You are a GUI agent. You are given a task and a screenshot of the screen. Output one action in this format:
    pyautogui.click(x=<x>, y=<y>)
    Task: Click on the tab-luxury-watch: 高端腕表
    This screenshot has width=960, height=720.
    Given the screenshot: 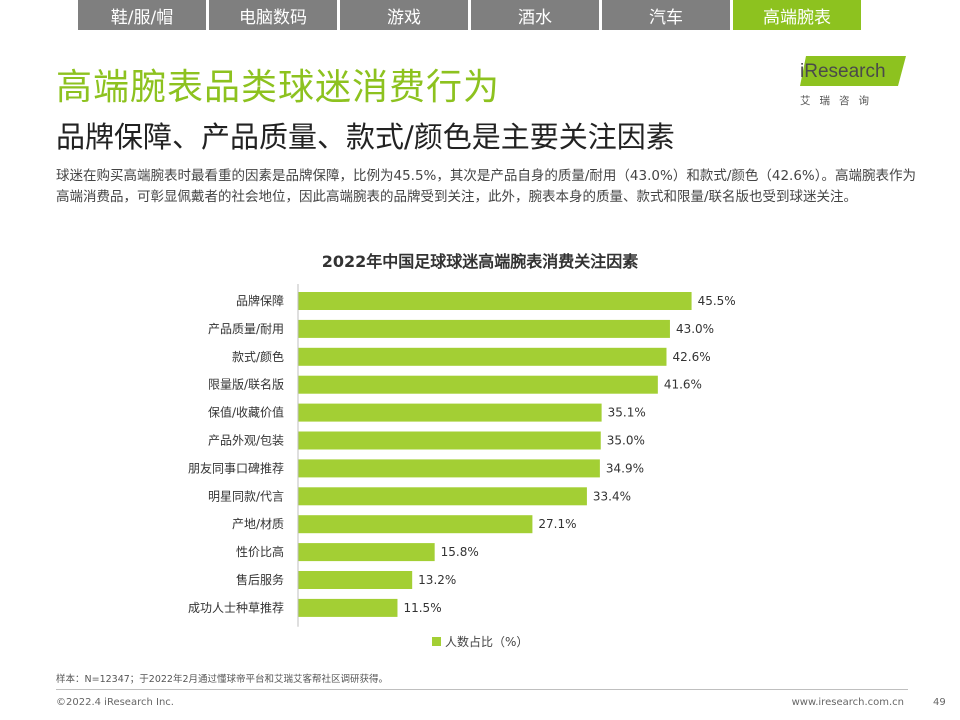 What is the action you would take?
    pyautogui.click(x=797, y=15)
    